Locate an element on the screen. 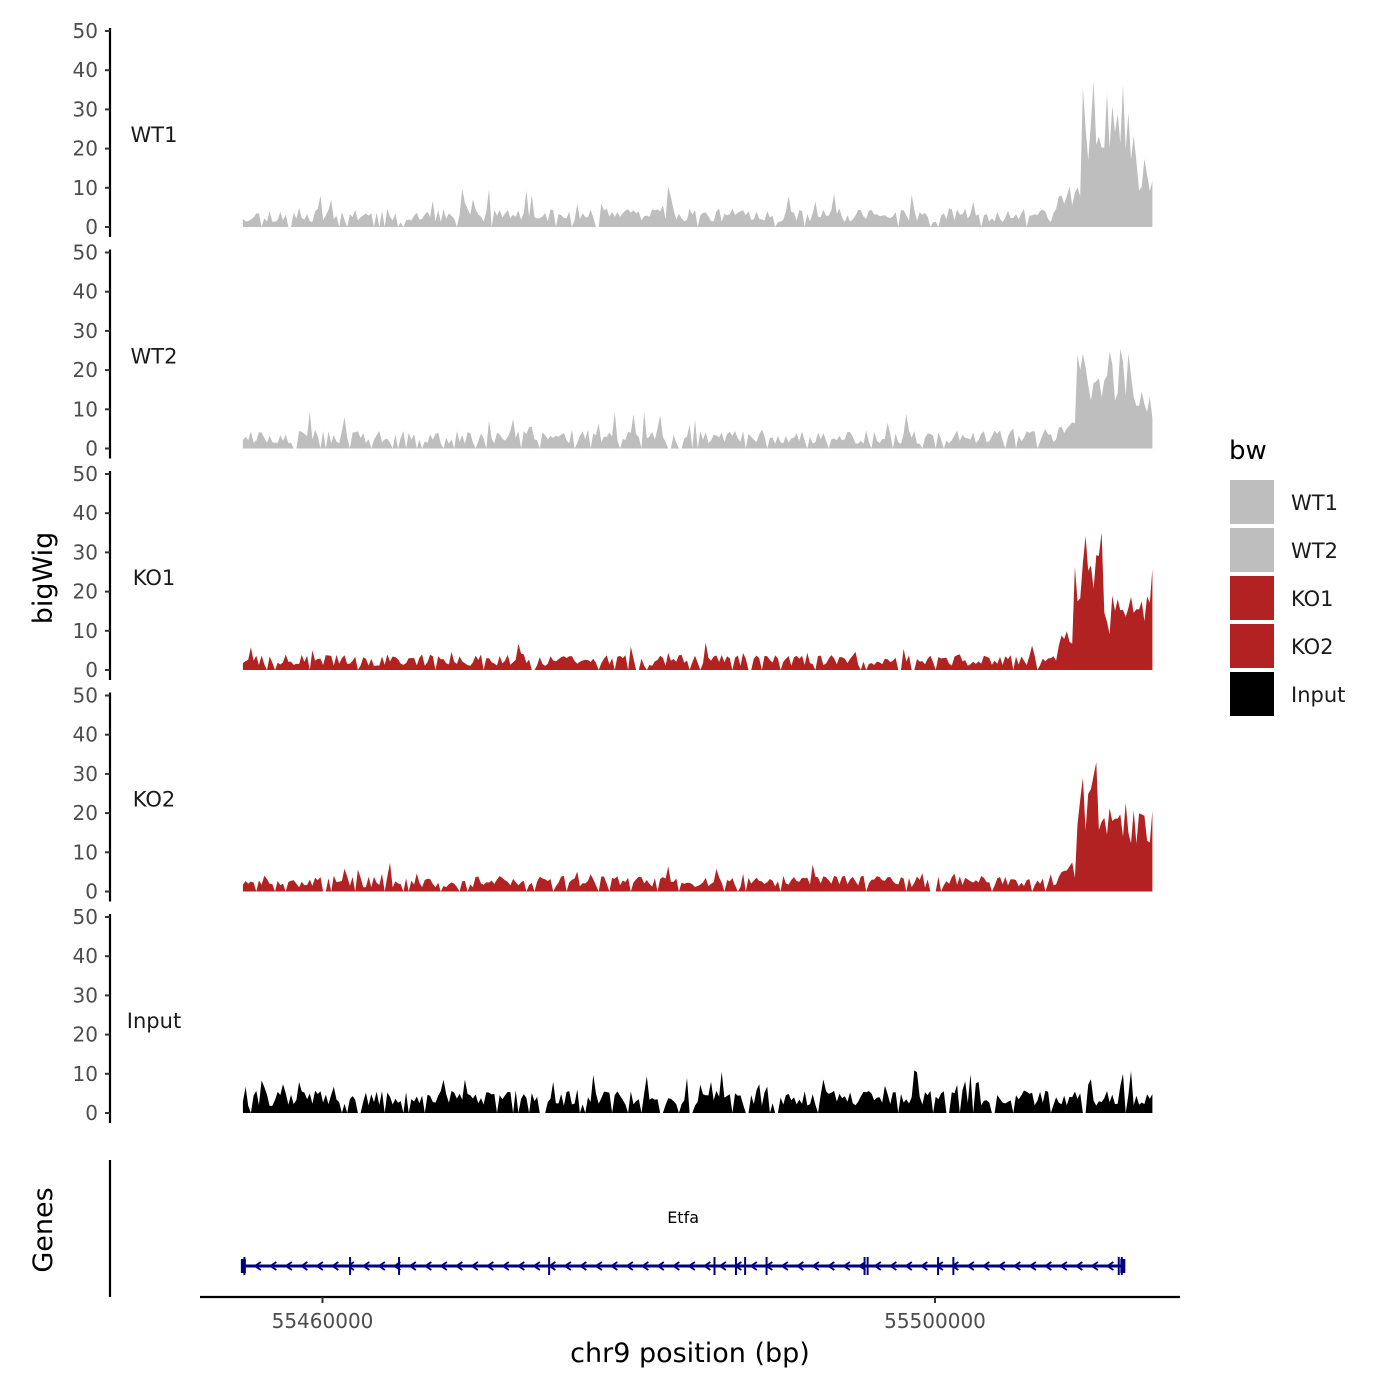  legend-key-ko2 is located at coordinates (1252, 646).